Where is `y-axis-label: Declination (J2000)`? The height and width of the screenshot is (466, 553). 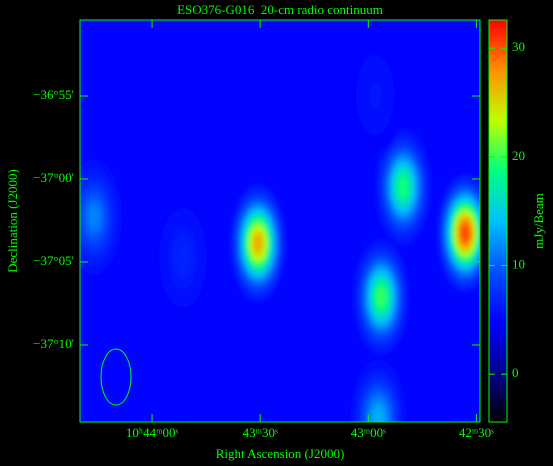
y-axis-label: Declination (J2000) is located at coordinates (12, 221).